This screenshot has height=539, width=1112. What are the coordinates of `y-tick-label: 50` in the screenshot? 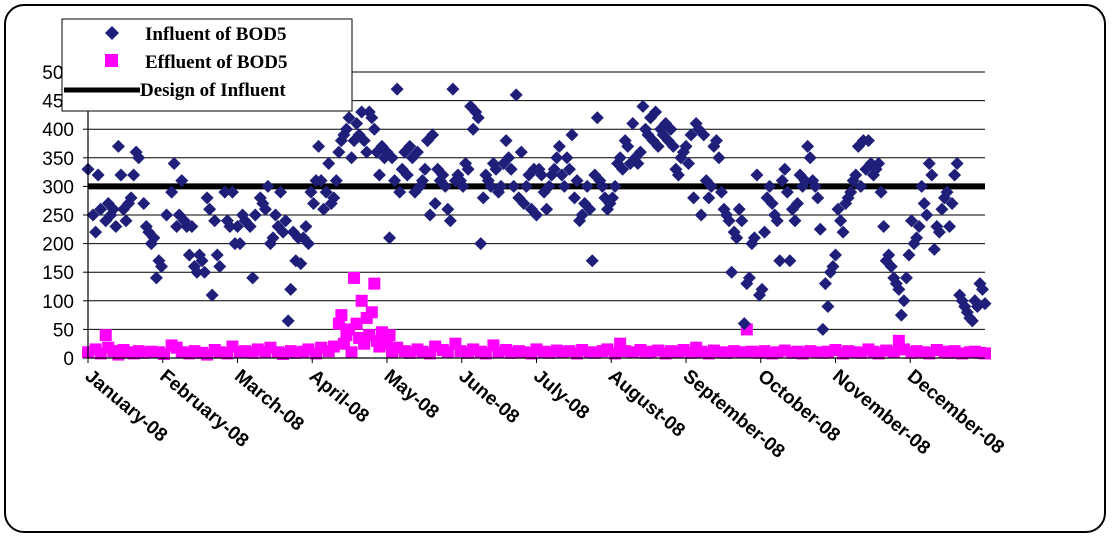 It's located at (63, 330).